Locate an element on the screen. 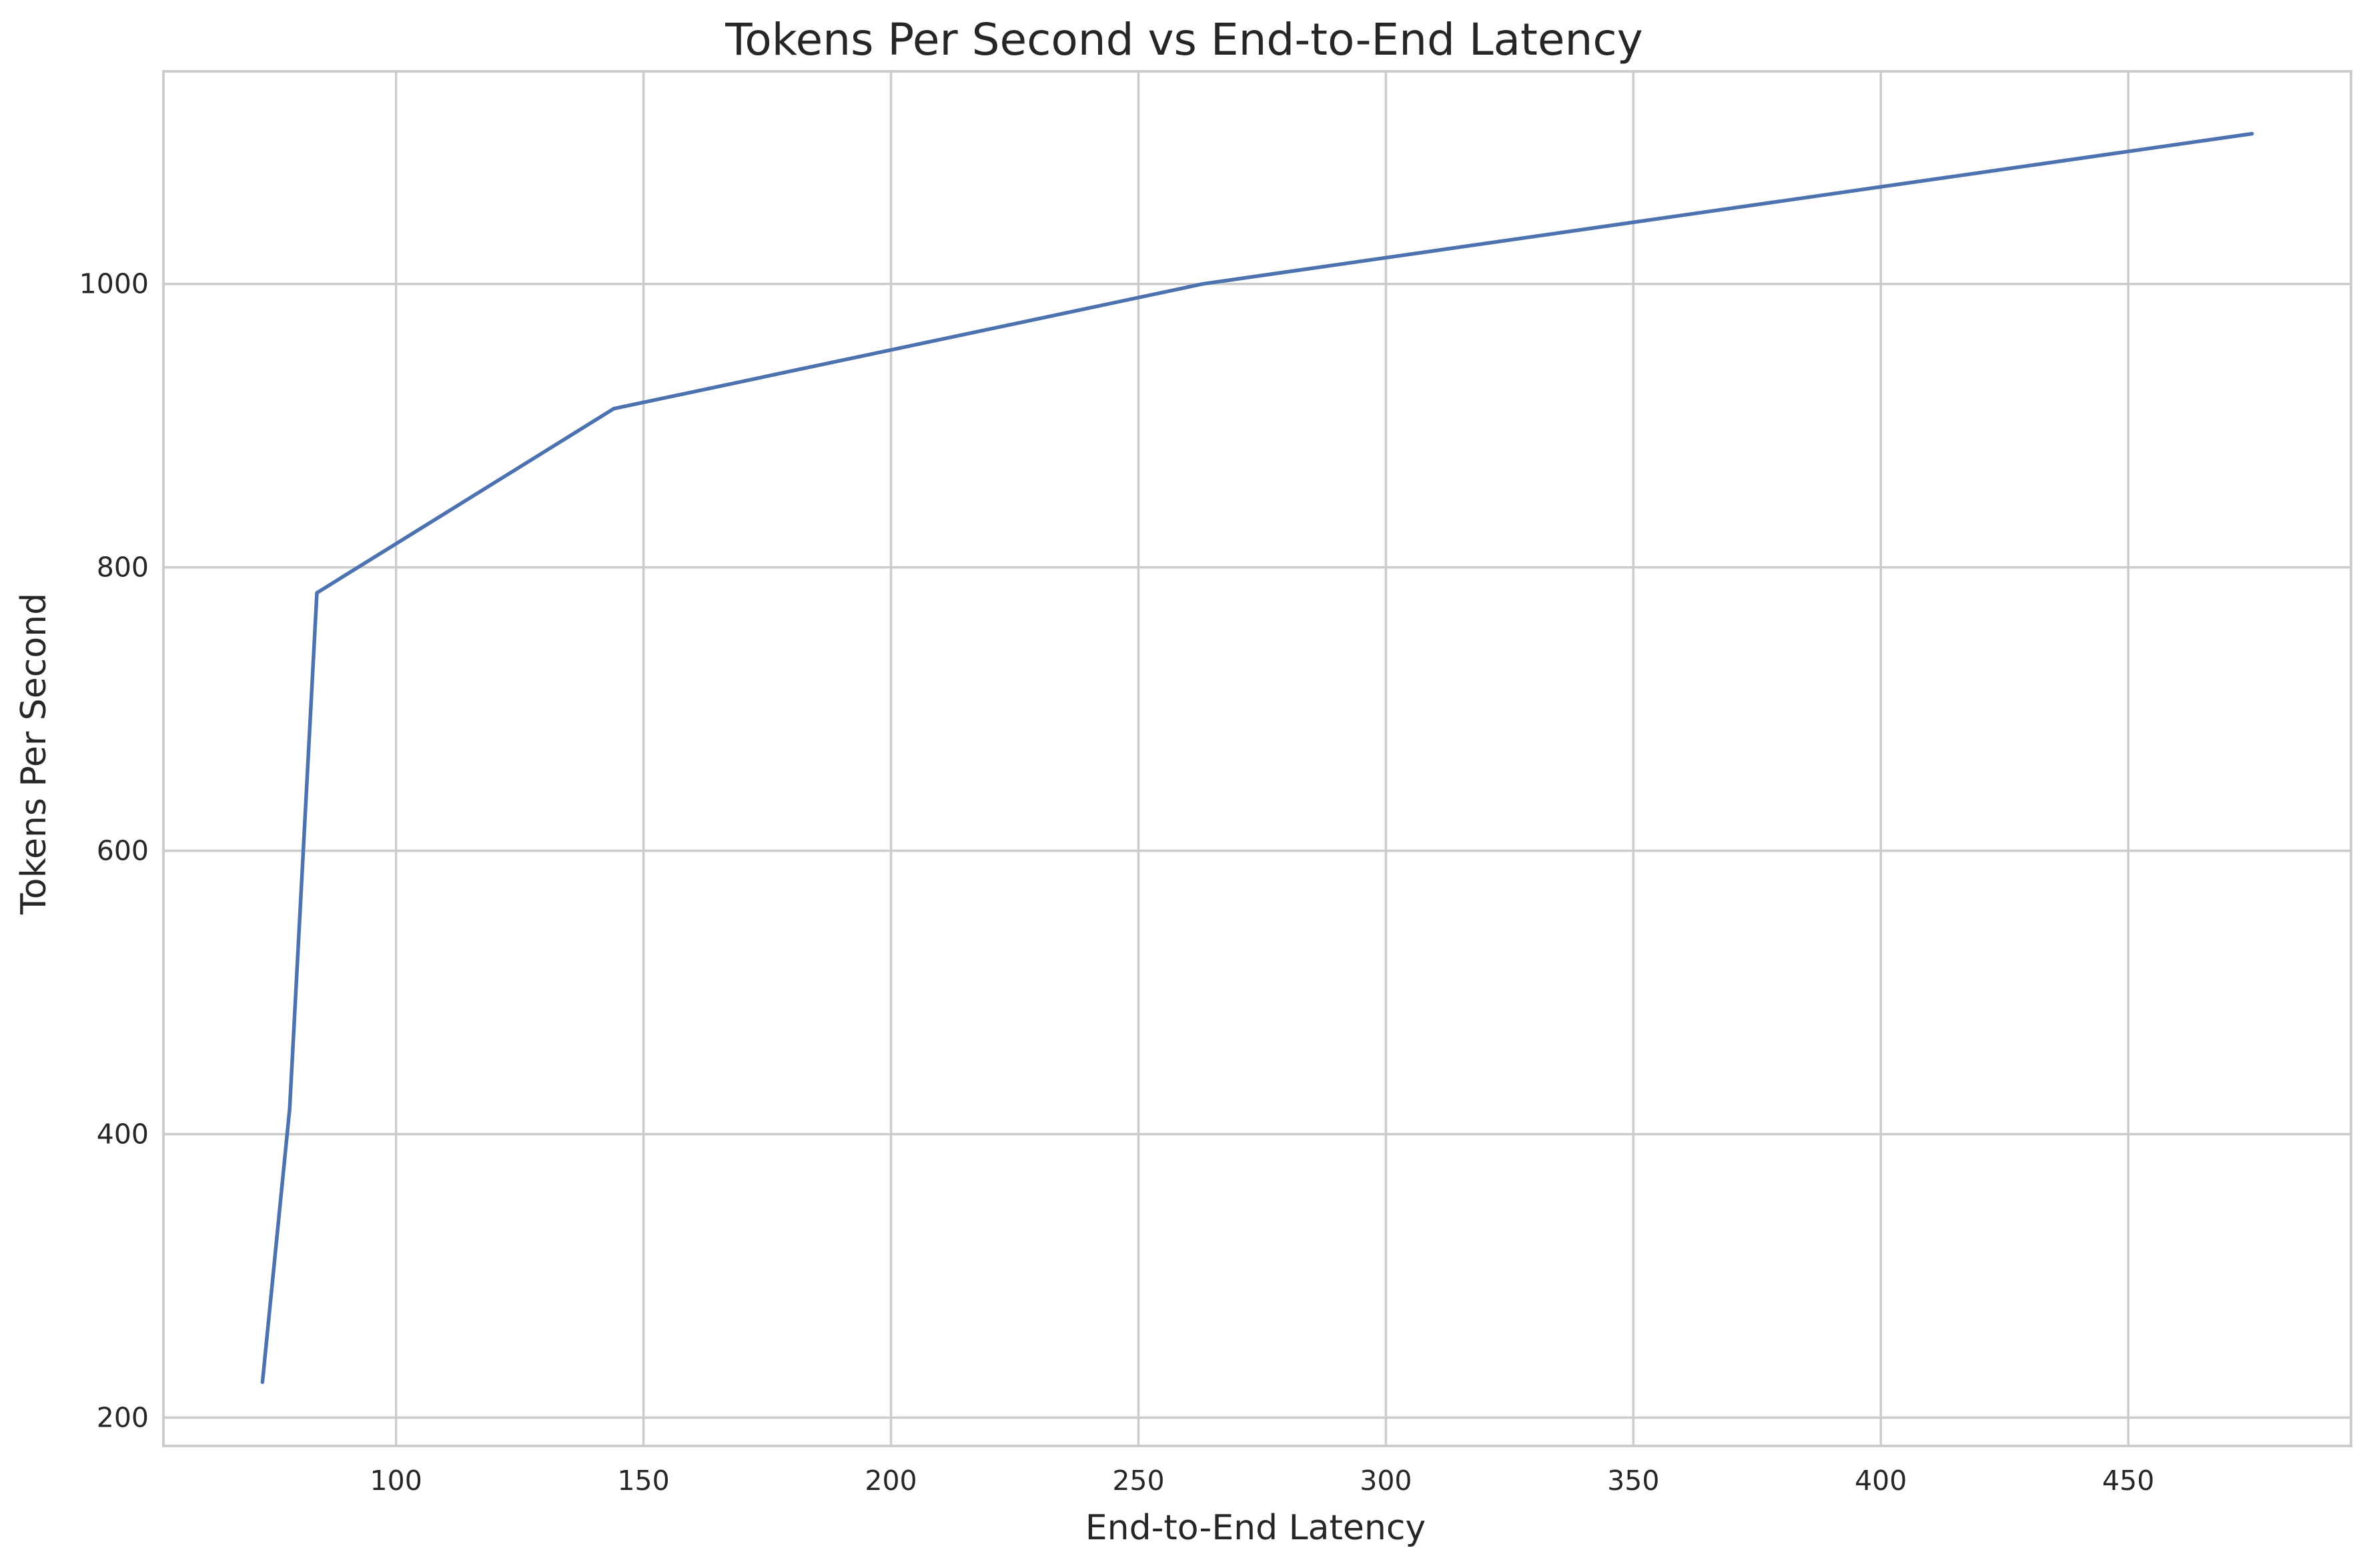 The width and height of the screenshot is (2369, 1568). x-tick-label: 350 is located at coordinates (1633, 1481).